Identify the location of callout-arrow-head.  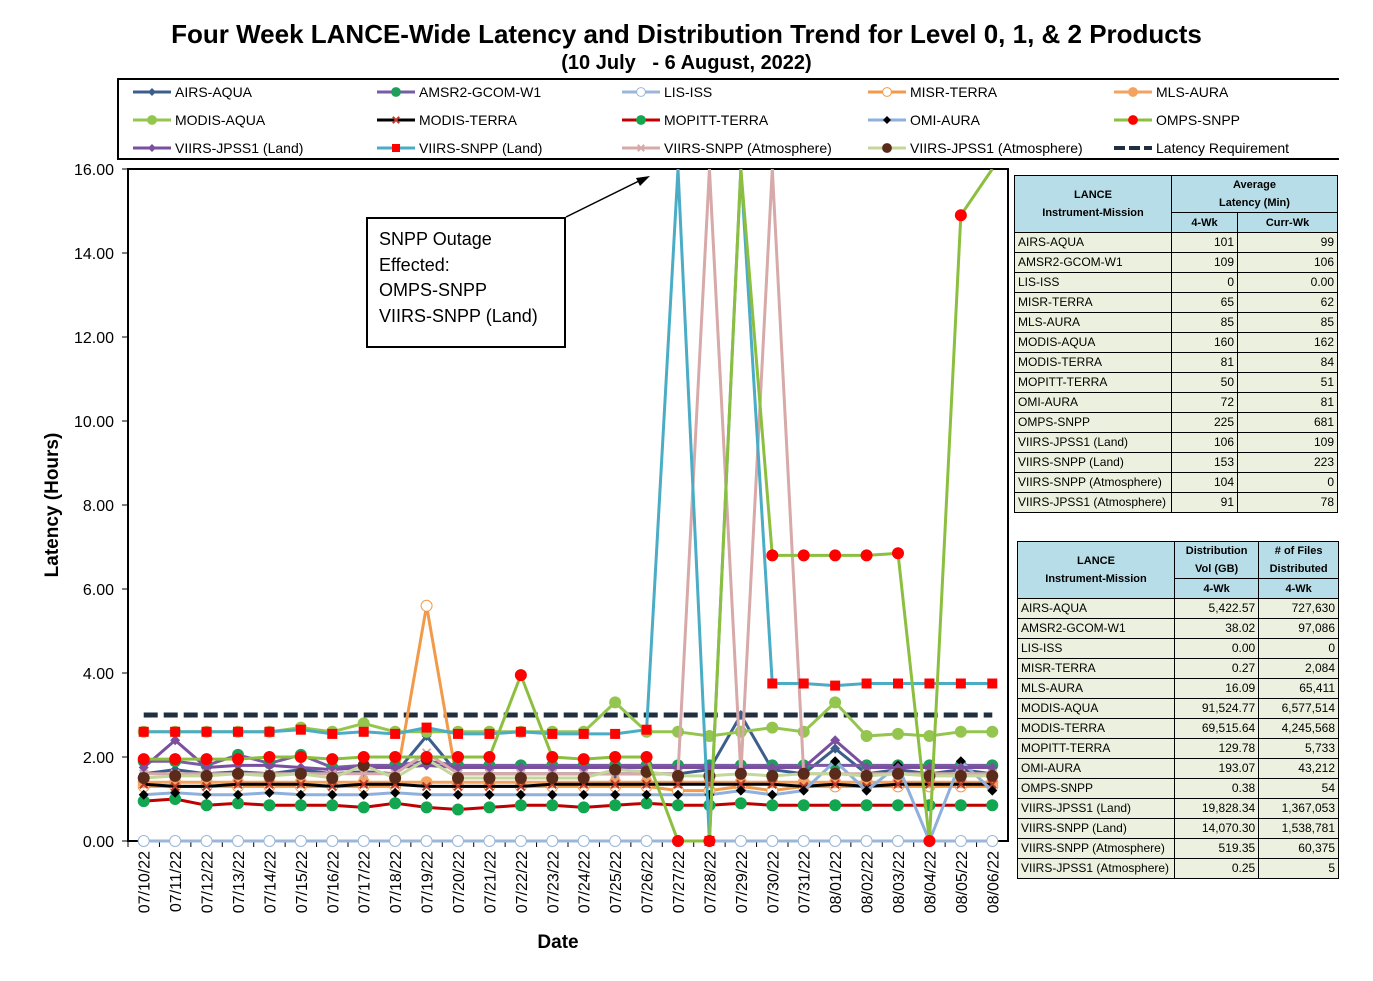
(643, 181).